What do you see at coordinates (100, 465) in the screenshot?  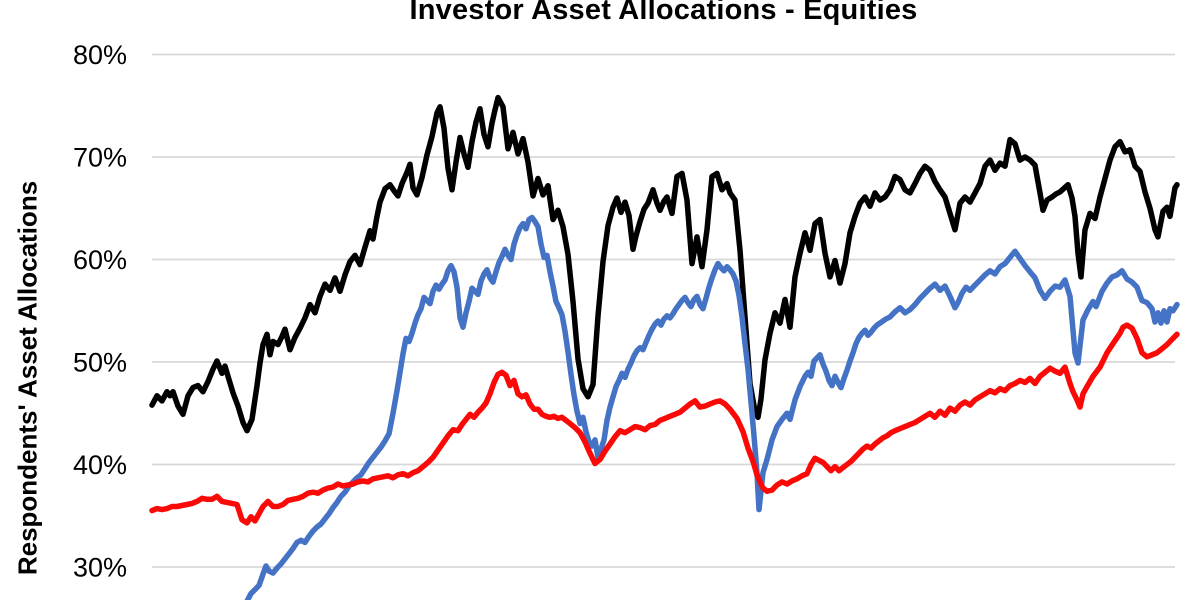 I see `y-tick-label-40: 40%` at bounding box center [100, 465].